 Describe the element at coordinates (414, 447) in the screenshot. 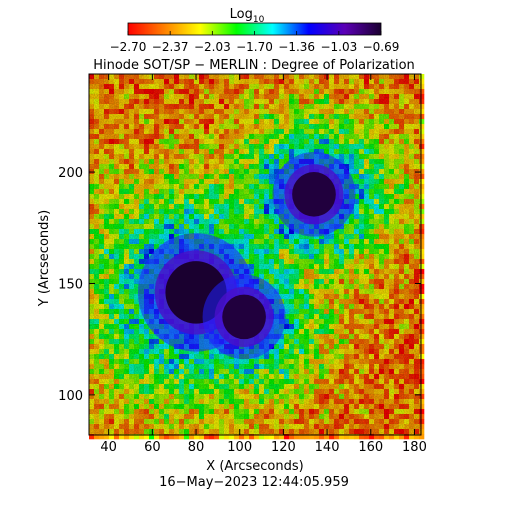

I see `x-tick-label: 180` at that location.